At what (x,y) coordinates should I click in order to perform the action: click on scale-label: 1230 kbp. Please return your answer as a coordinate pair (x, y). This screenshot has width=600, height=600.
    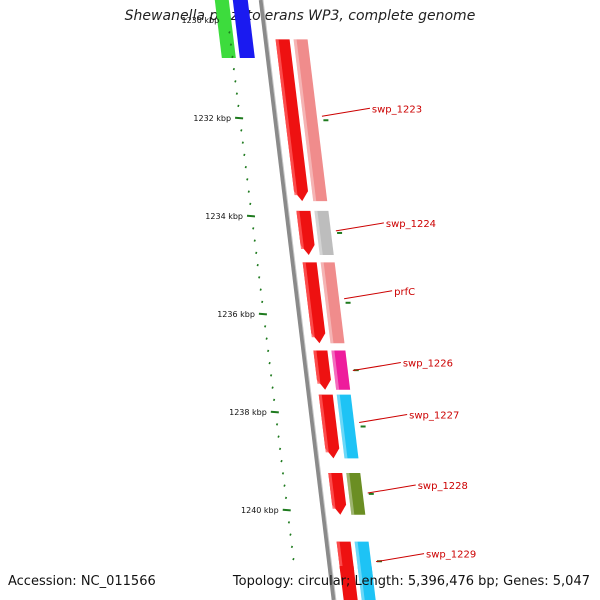
    Looking at the image, I should click on (200, 20).